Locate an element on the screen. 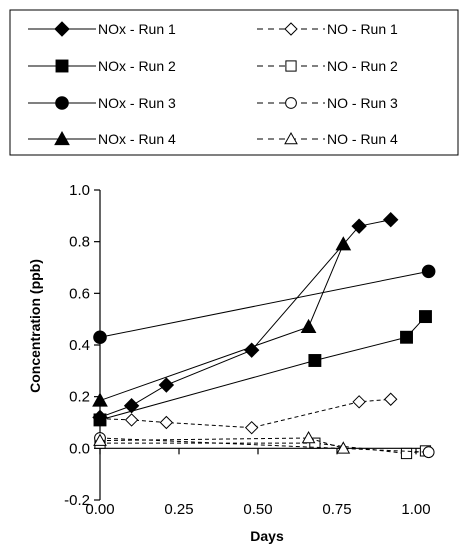 This screenshot has height=546, width=463. y-tick-label: 1.0 is located at coordinates (79, 190).